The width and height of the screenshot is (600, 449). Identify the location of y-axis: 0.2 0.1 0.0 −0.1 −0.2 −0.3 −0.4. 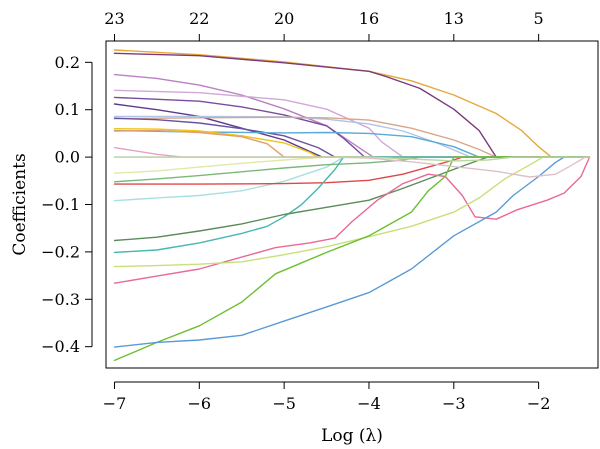
(67, 204).